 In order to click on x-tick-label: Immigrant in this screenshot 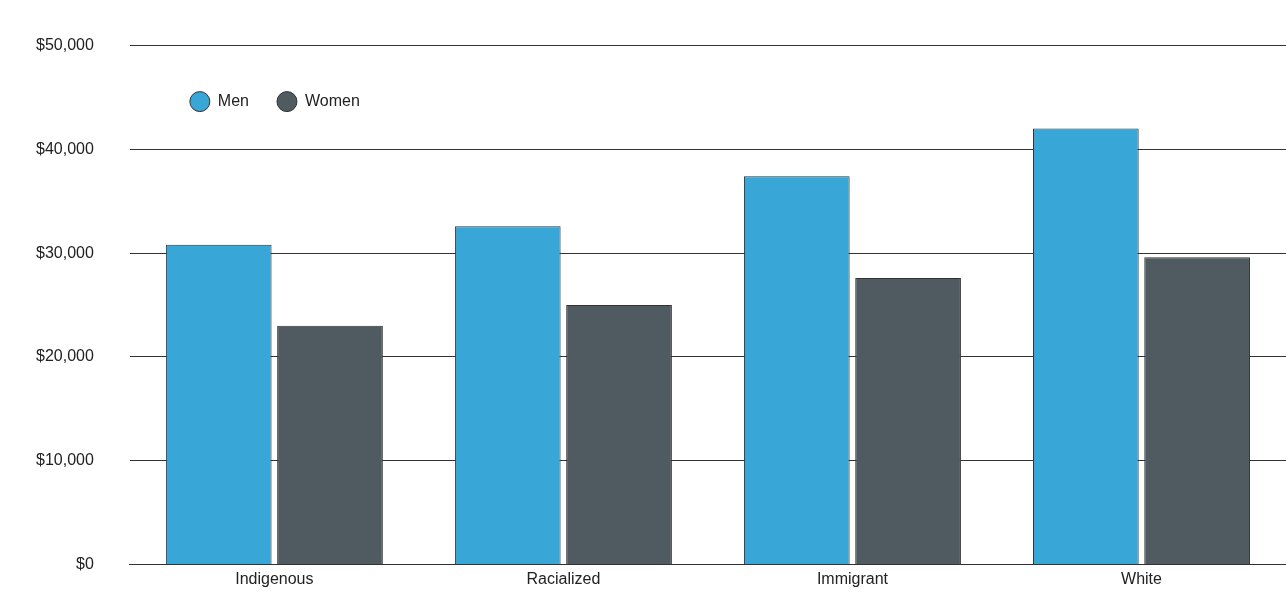, I will do `click(852, 579)`.